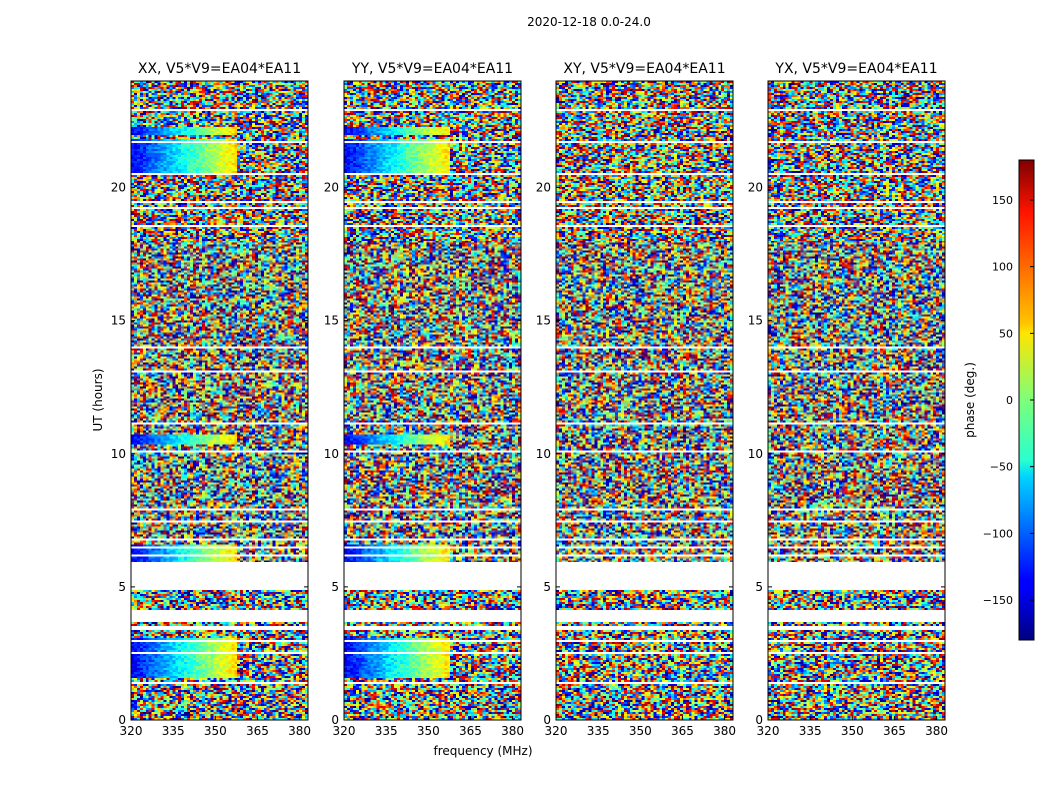  I want to click on figure-suptitle: 2020-12-18 0.0-24.0, so click(589, 22).